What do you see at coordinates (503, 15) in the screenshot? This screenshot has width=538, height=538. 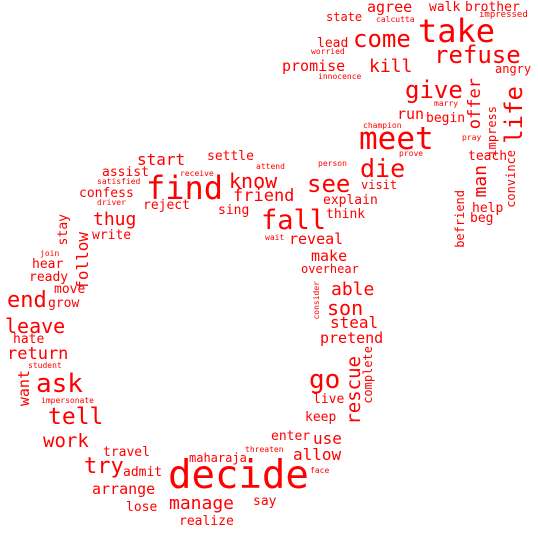 I see `word-impressed: impressed` at bounding box center [503, 15].